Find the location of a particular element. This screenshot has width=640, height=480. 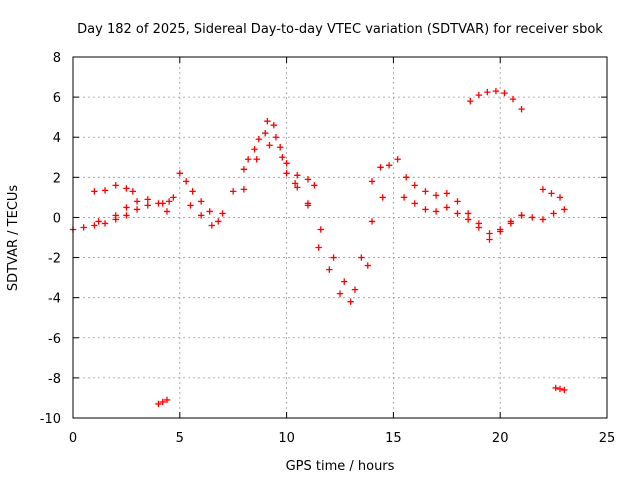

series-track-late-right is located at coordinates (551, 193).